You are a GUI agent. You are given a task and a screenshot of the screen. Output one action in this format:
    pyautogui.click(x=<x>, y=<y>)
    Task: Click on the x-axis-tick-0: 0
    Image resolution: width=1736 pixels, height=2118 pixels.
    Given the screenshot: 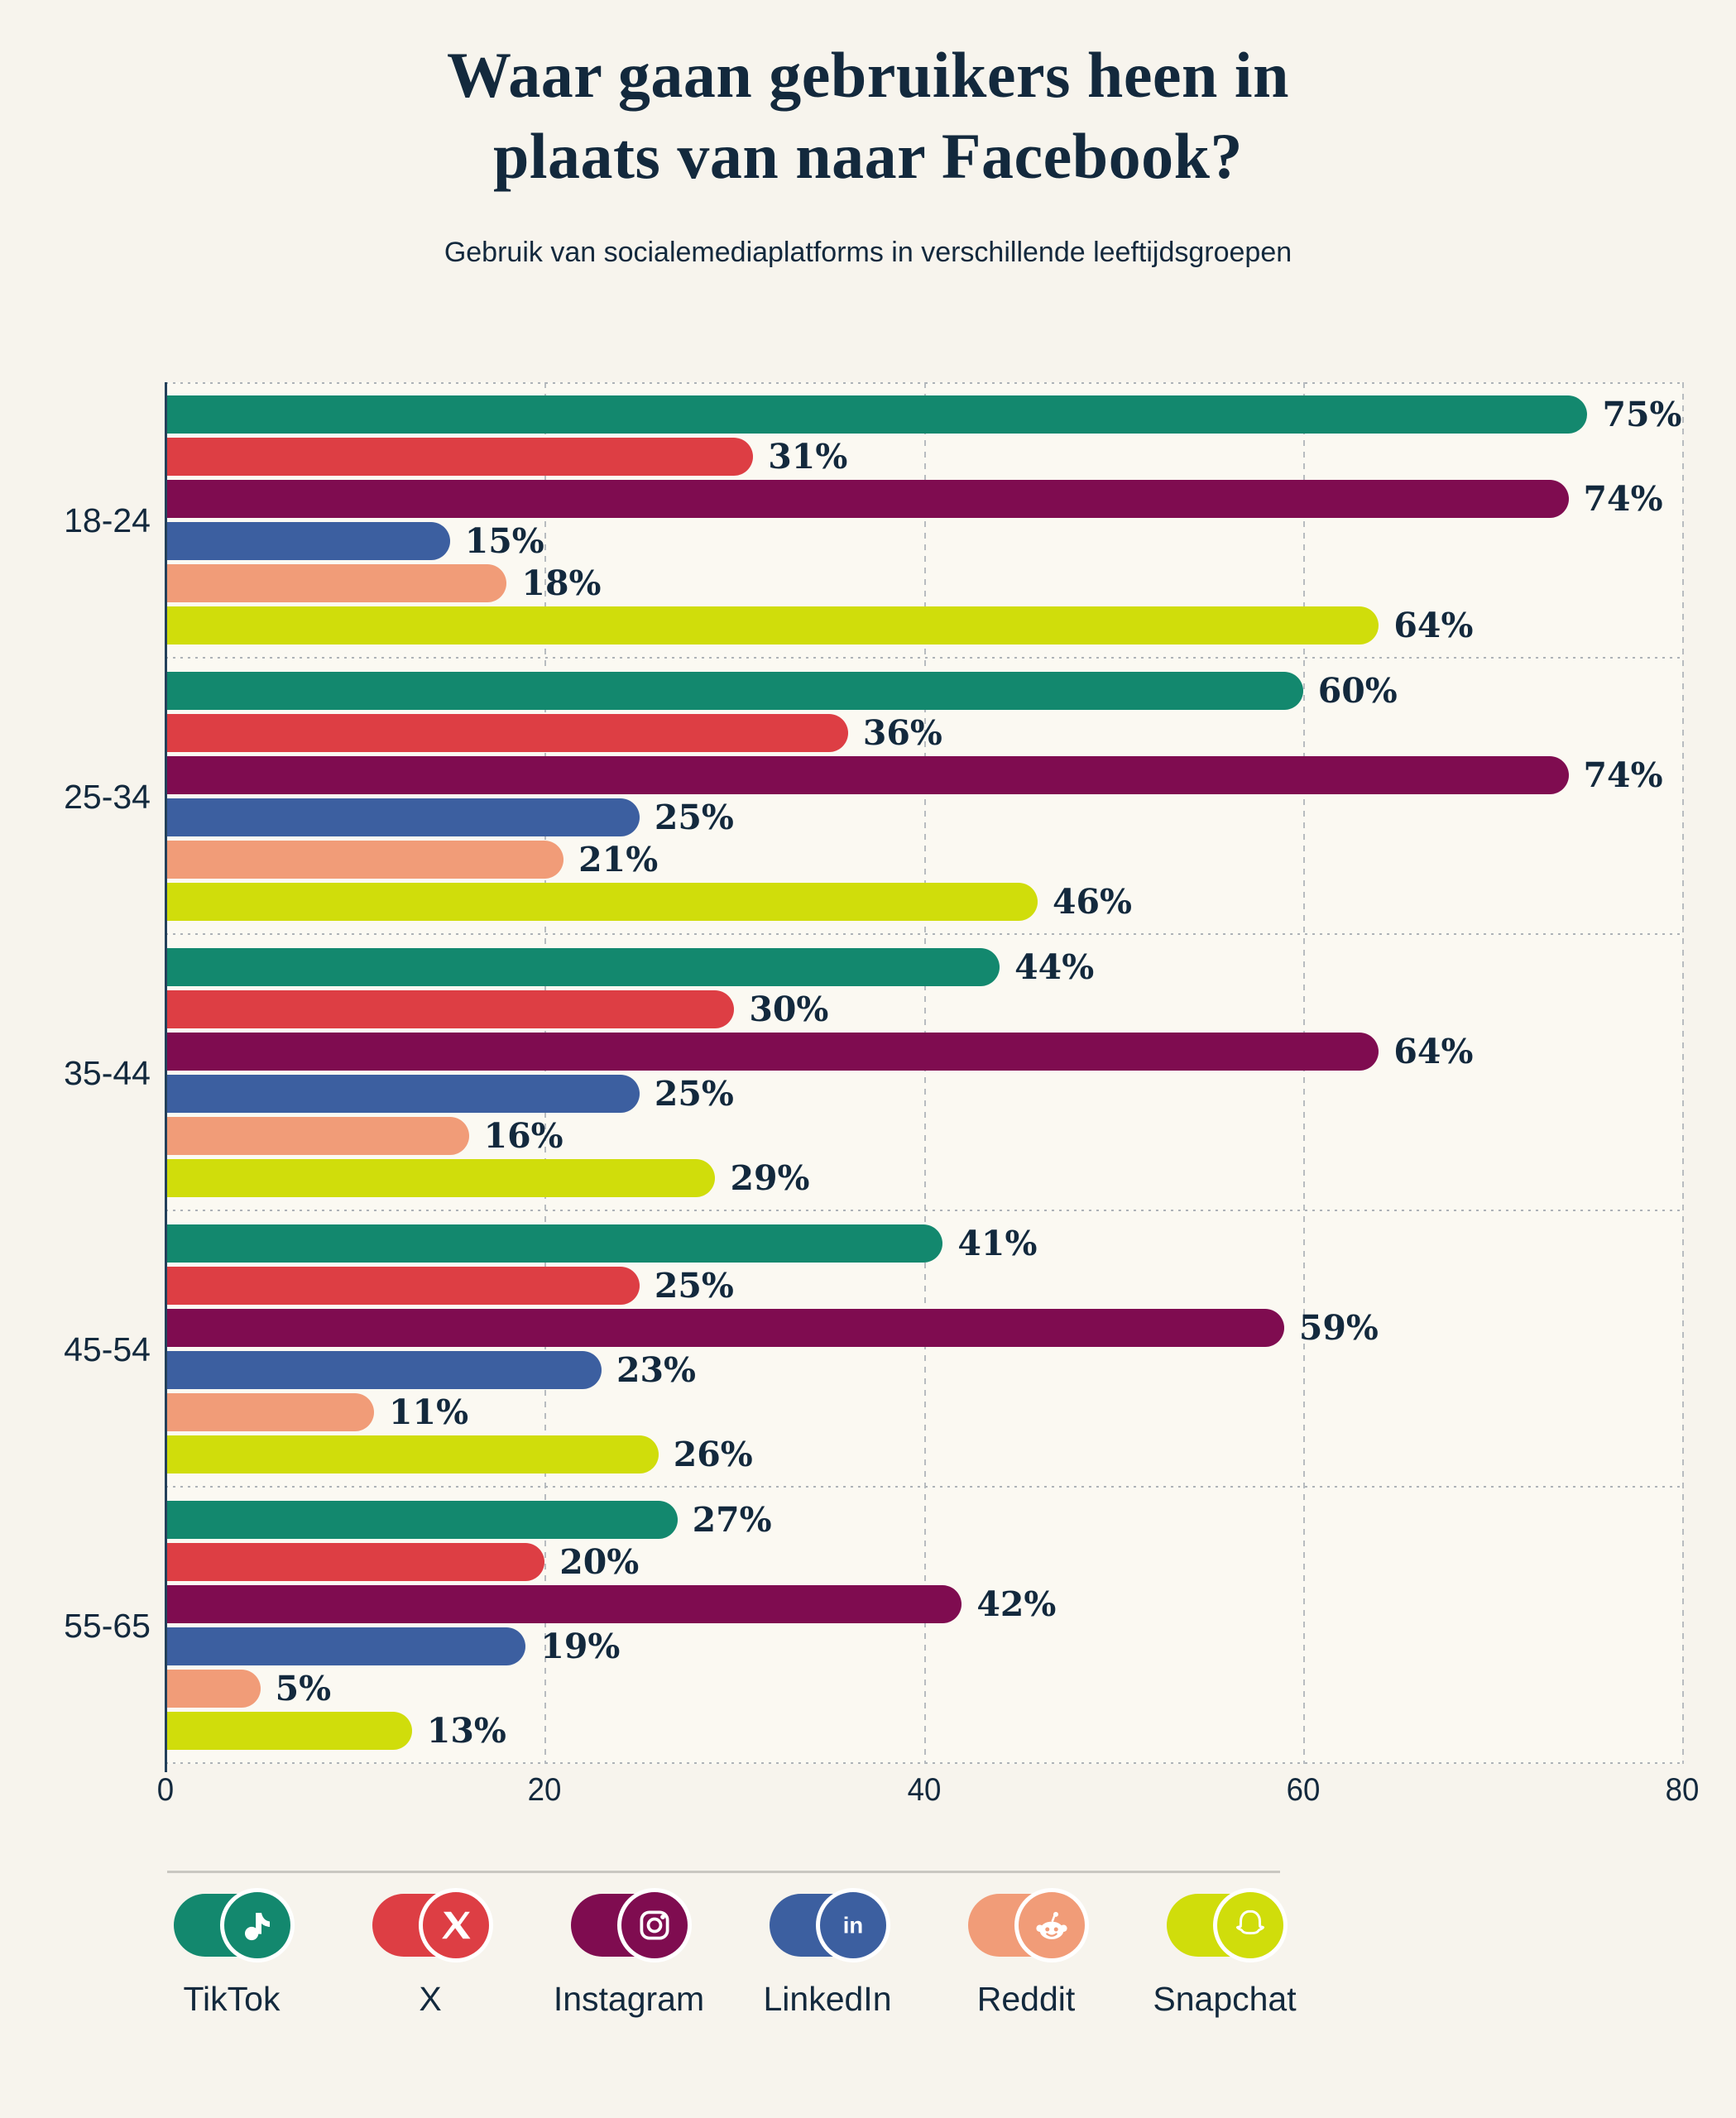 What is the action you would take?
    pyautogui.click(x=165, y=1790)
    